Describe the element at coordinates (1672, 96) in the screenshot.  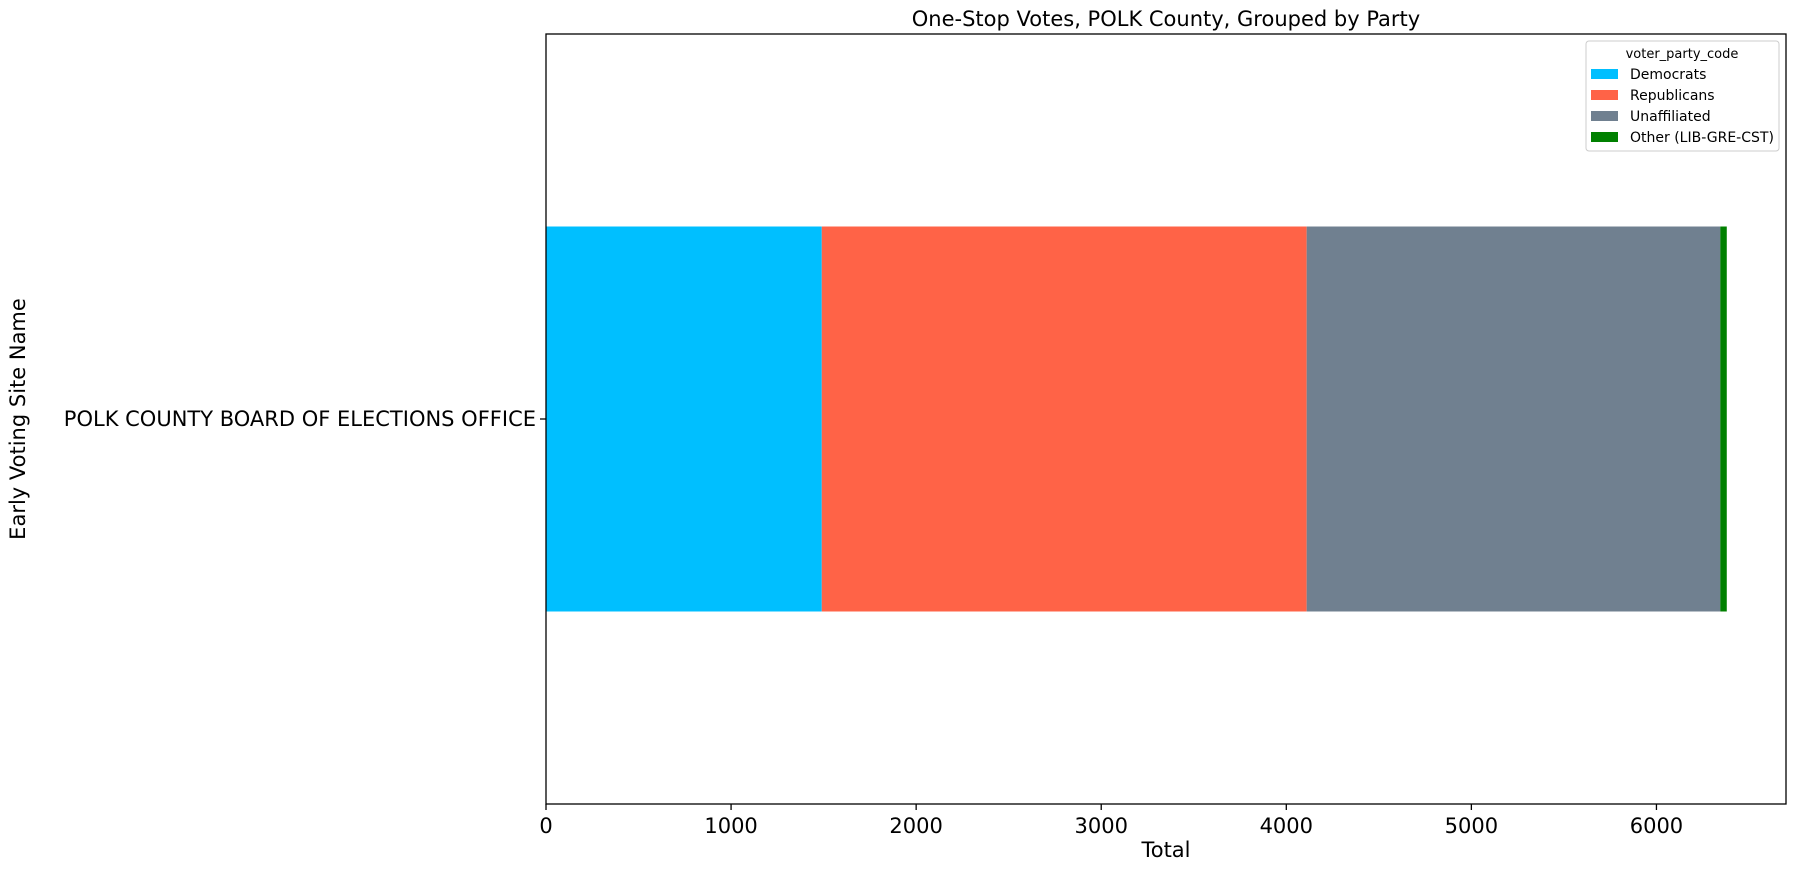
I see `legend-label: Republicans` at that location.